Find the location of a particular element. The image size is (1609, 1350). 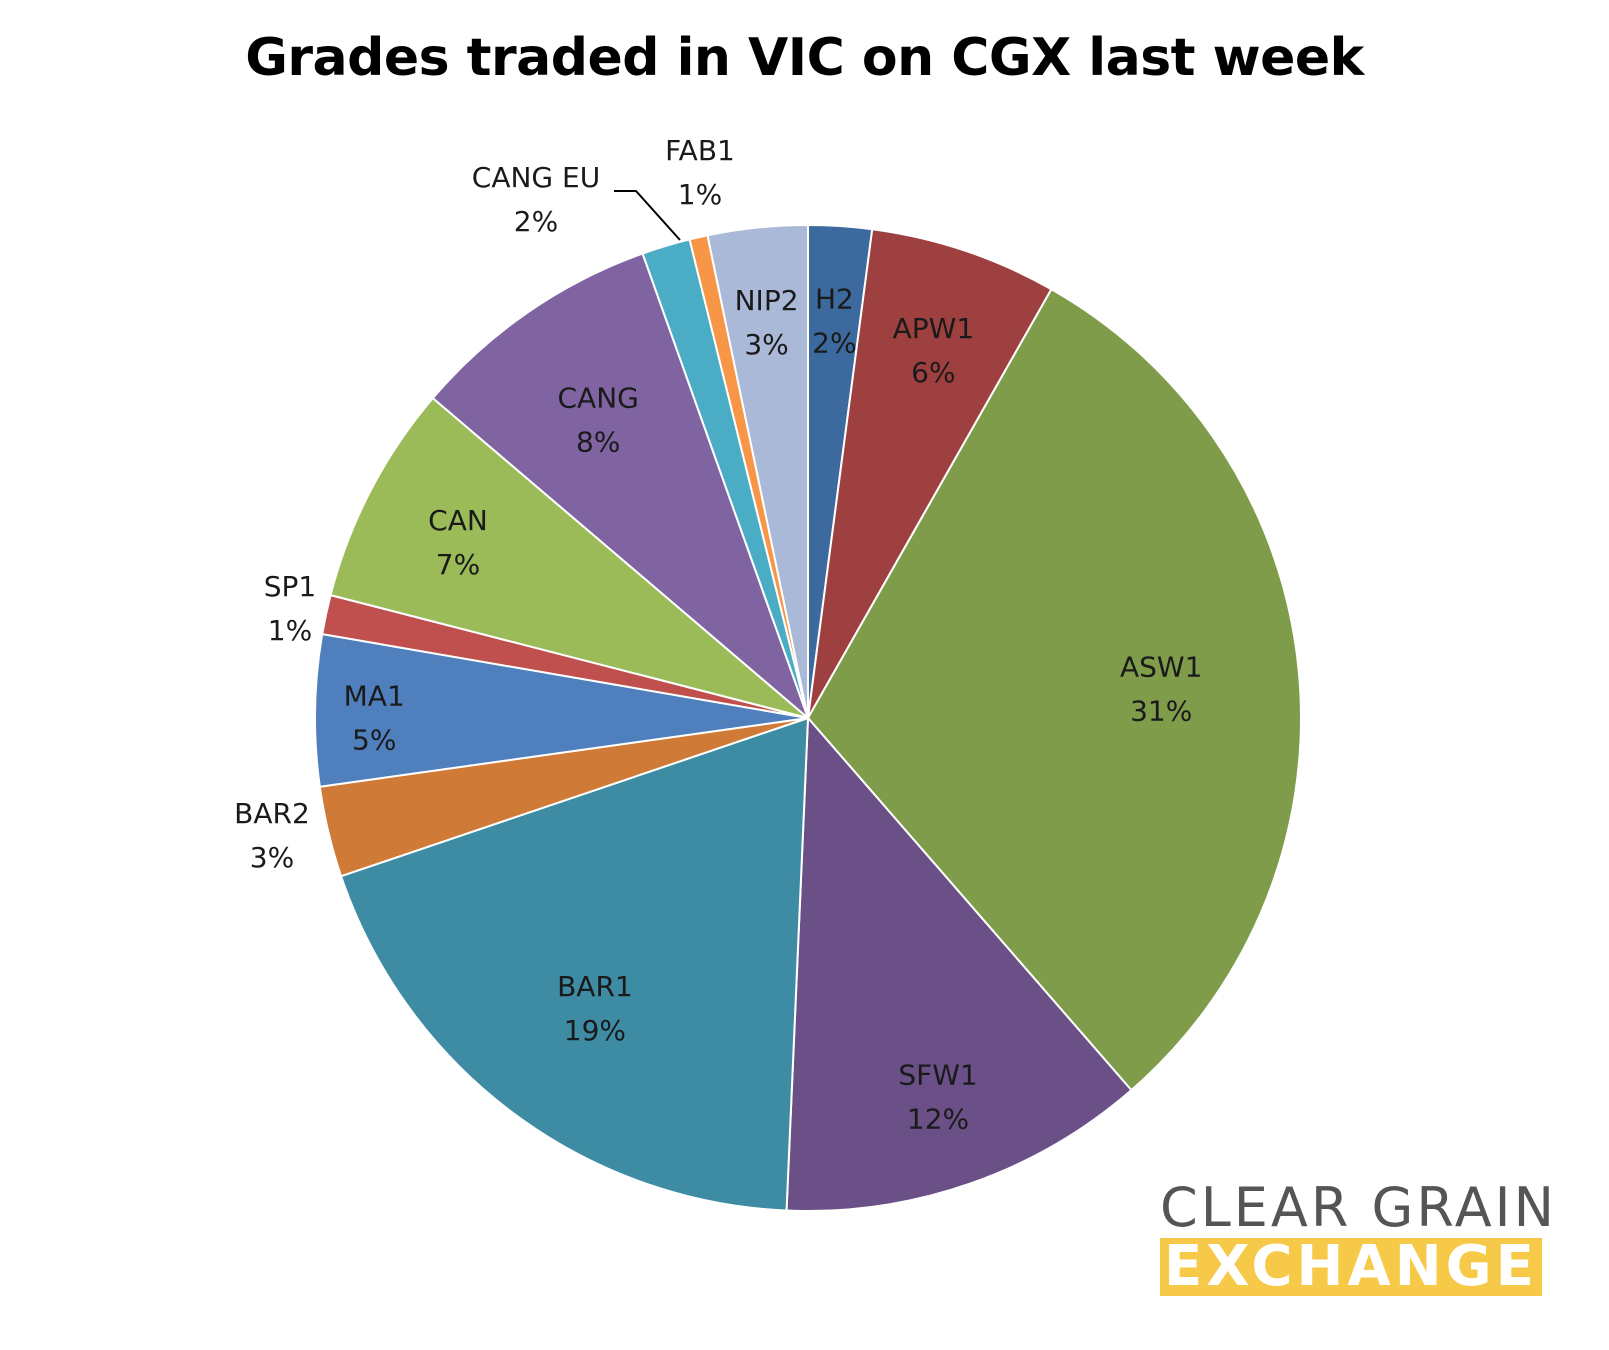

slice-label-cang: CANG is located at coordinates (597, 398).